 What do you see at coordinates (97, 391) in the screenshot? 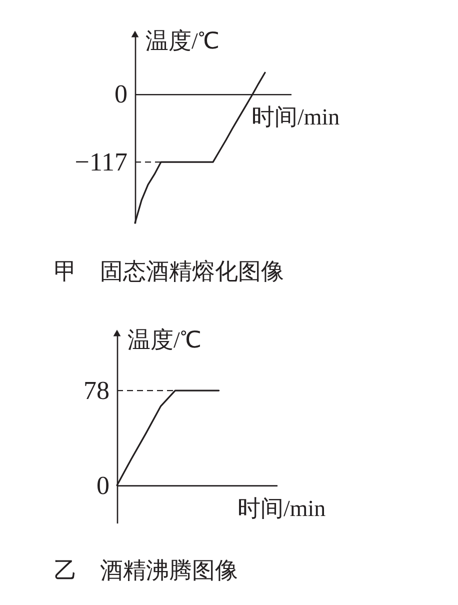
I see `y-tick-label: 78` at bounding box center [97, 391].